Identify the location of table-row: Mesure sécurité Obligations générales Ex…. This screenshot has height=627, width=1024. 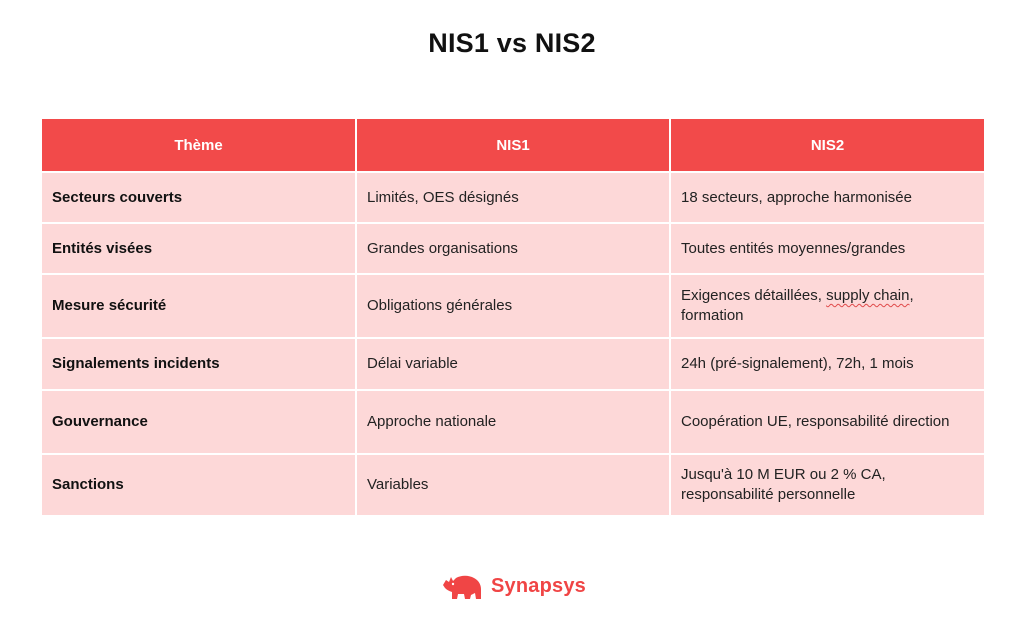
(513, 306).